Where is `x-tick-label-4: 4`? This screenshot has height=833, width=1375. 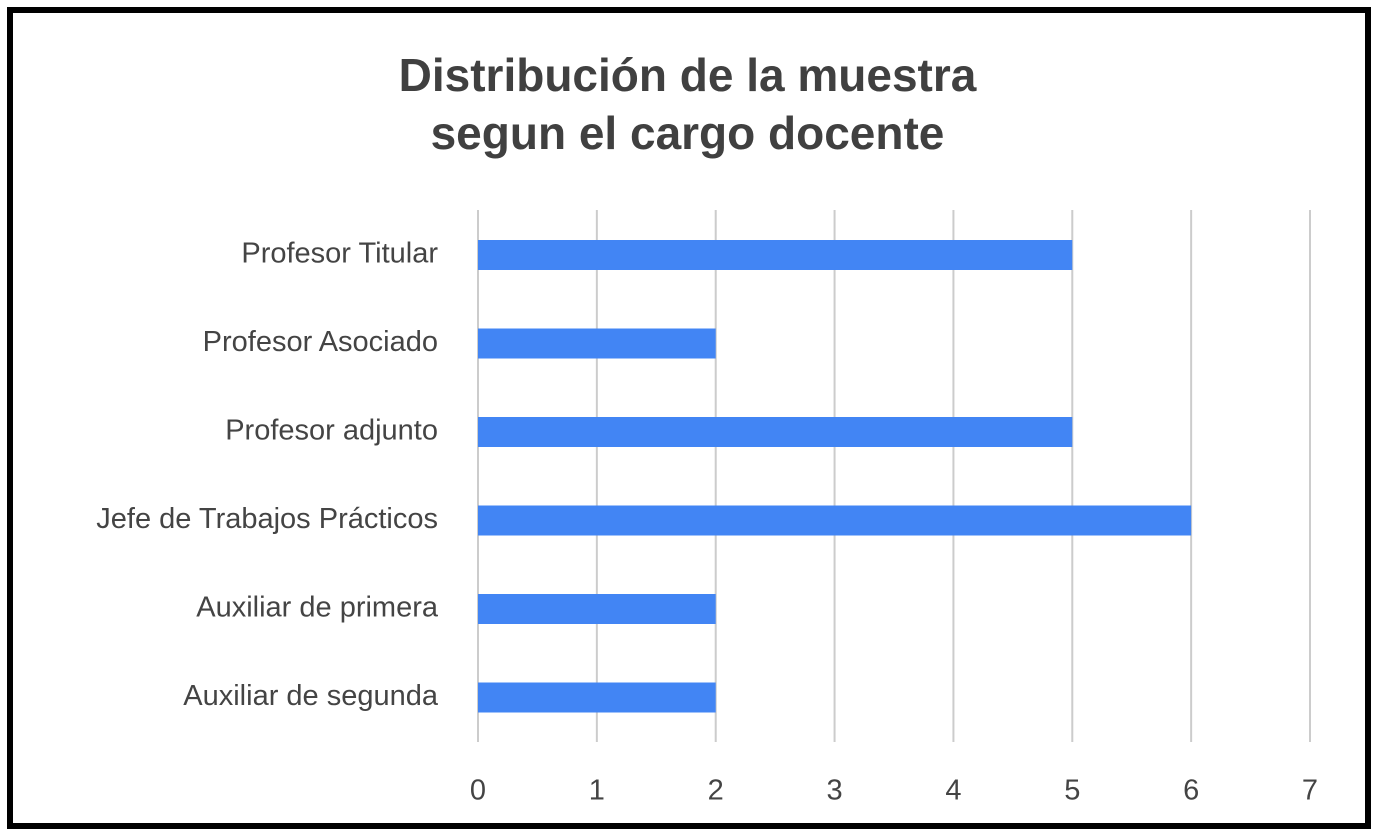 x-tick-label-4: 4 is located at coordinates (953, 791).